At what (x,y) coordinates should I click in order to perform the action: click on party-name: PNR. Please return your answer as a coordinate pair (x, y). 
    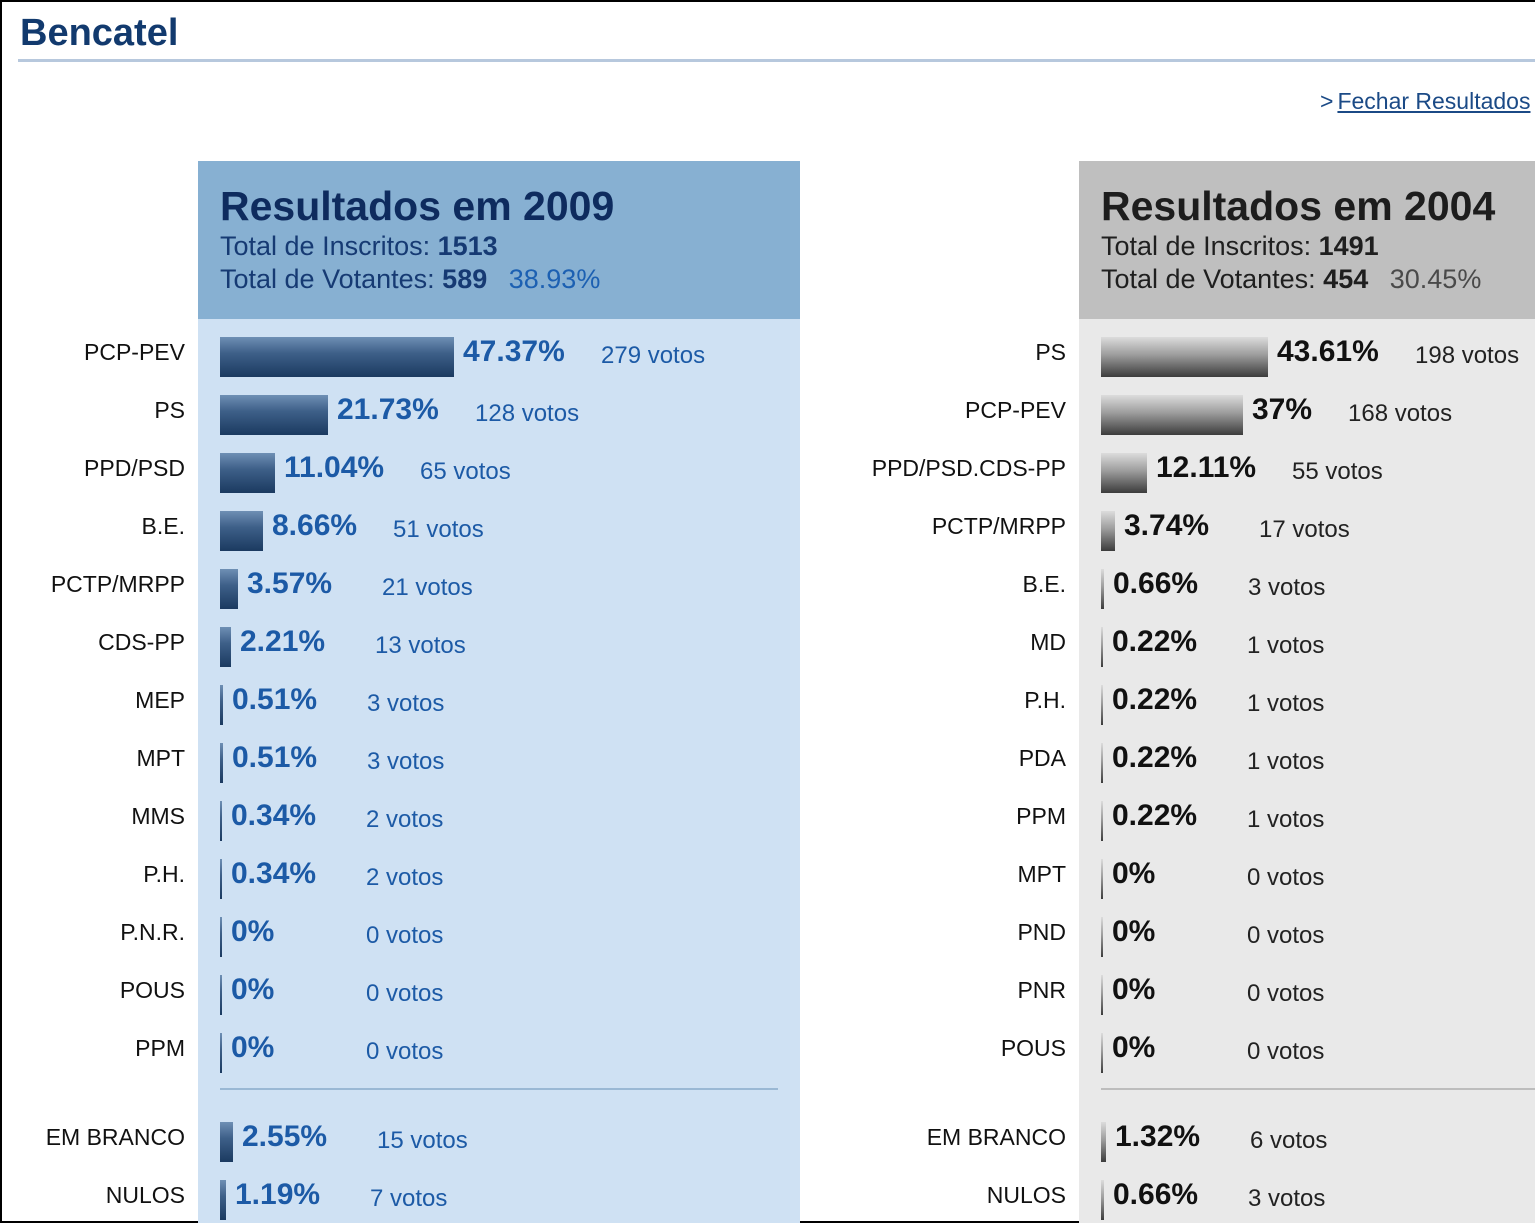
    Looking at the image, I should click on (1041, 990).